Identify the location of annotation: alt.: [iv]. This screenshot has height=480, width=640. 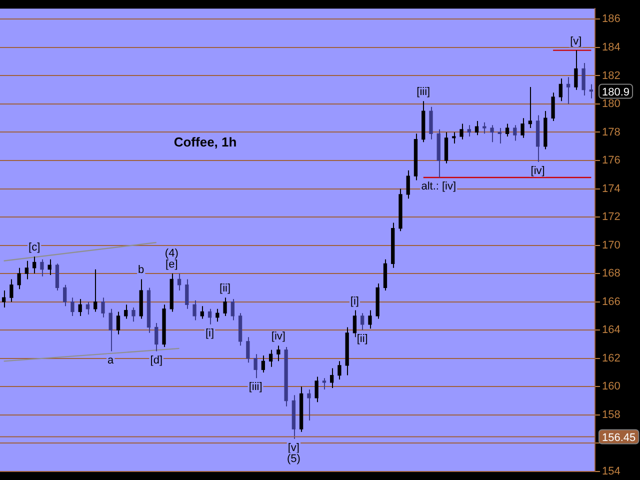
(438, 186).